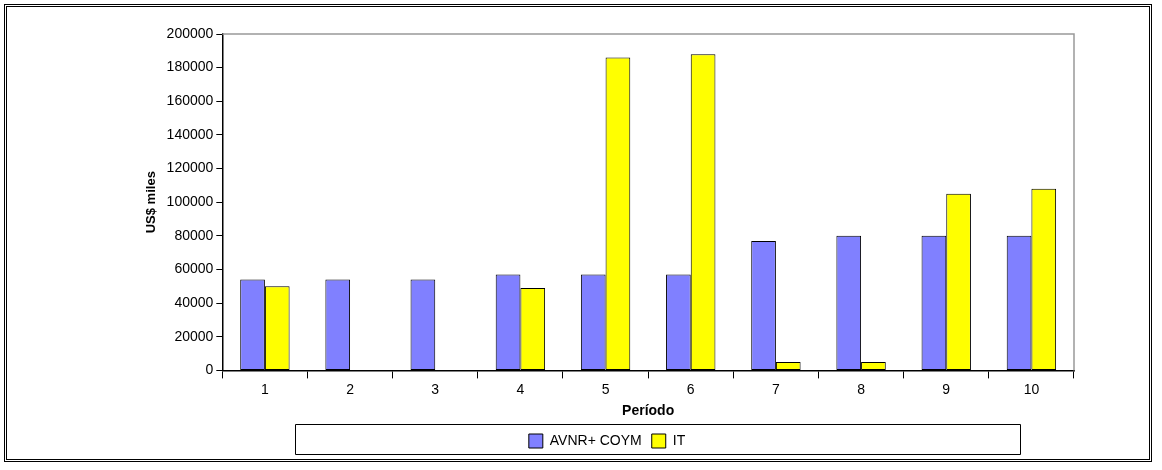 The height and width of the screenshot is (470, 1162). I want to click on y-tick-label: 120000, so click(190, 167).